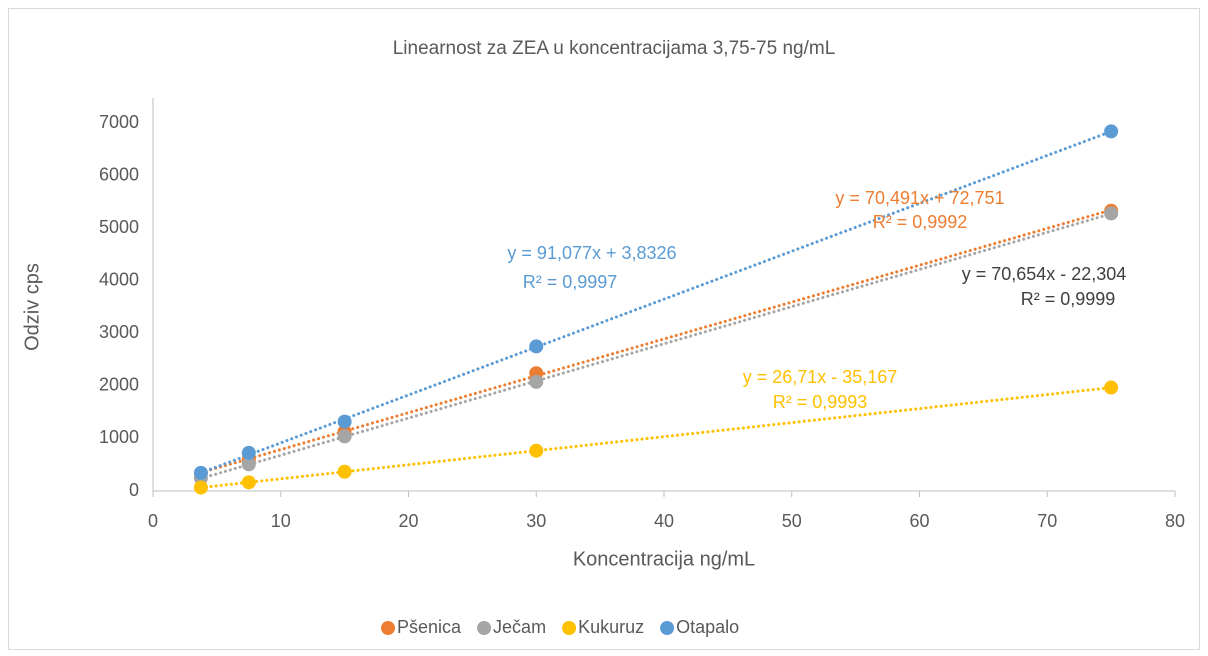 The width and height of the screenshot is (1208, 656). Describe the element at coordinates (919, 521) in the screenshot. I see `x-tick-label: 60` at that location.